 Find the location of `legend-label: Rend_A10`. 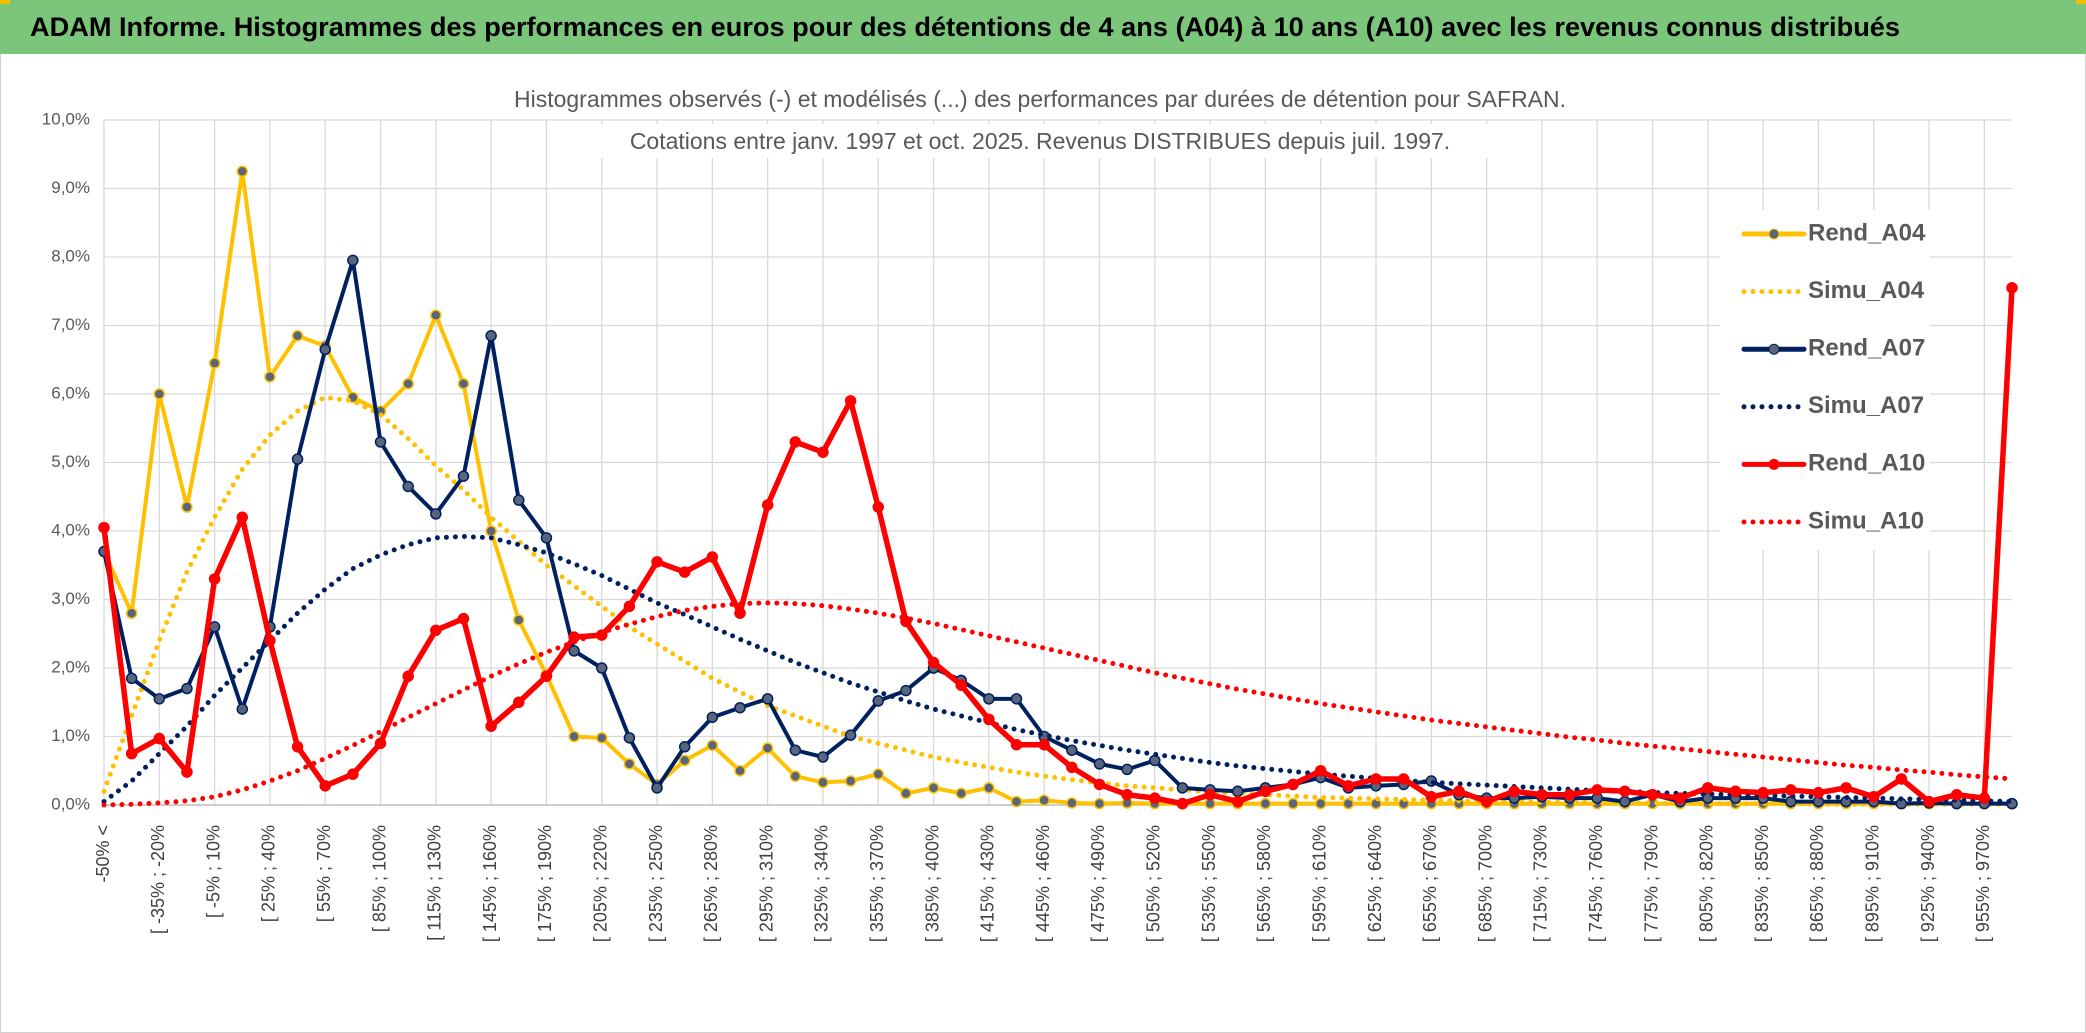

legend-label: Rend_A10 is located at coordinates (1866, 463).